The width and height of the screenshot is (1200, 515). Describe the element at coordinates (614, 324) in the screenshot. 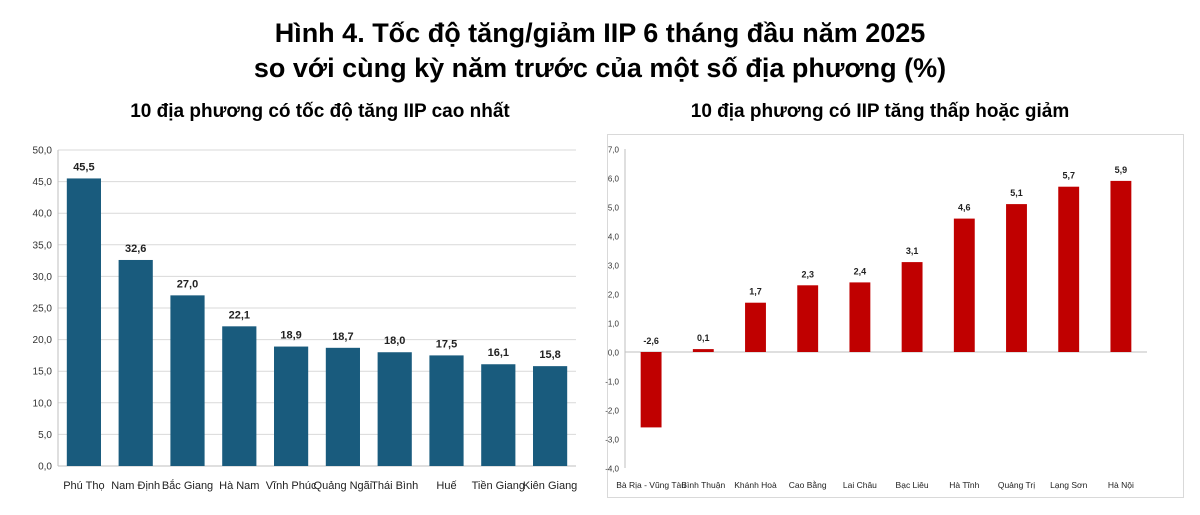

I see `right-chart-ytick-label: 1,0` at that location.